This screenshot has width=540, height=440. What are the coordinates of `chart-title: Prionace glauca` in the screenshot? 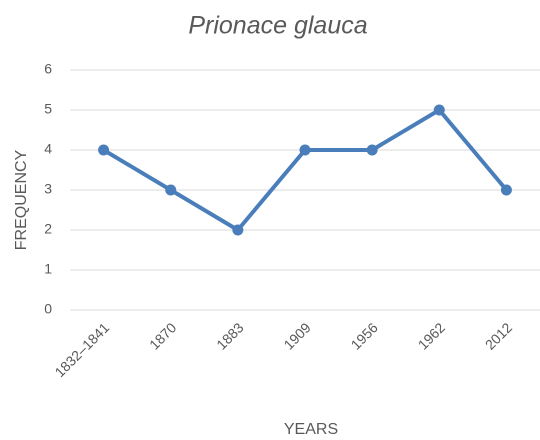 It's located at (277, 26).